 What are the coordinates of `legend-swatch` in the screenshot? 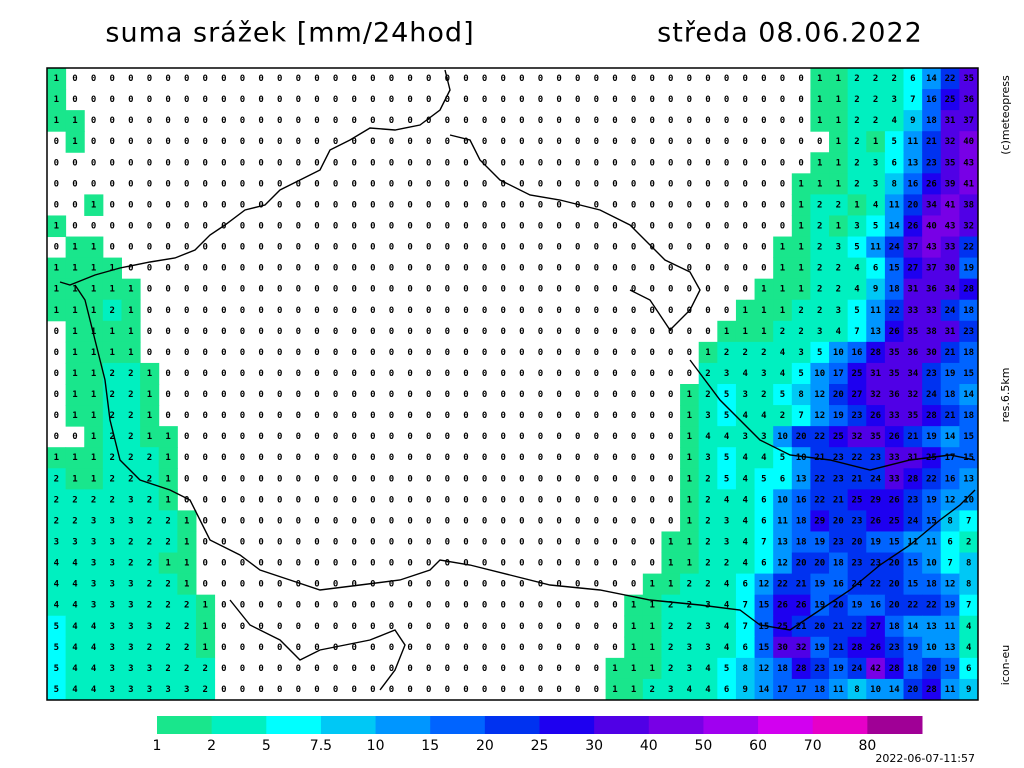 It's located at (185, 725).